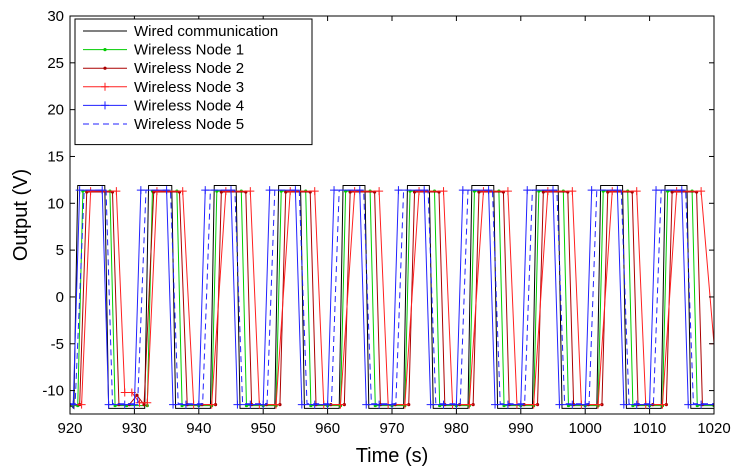 Image resolution: width=740 pixels, height=472 pixels. What do you see at coordinates (263, 428) in the screenshot?
I see `x-tick-label: 950` at bounding box center [263, 428].